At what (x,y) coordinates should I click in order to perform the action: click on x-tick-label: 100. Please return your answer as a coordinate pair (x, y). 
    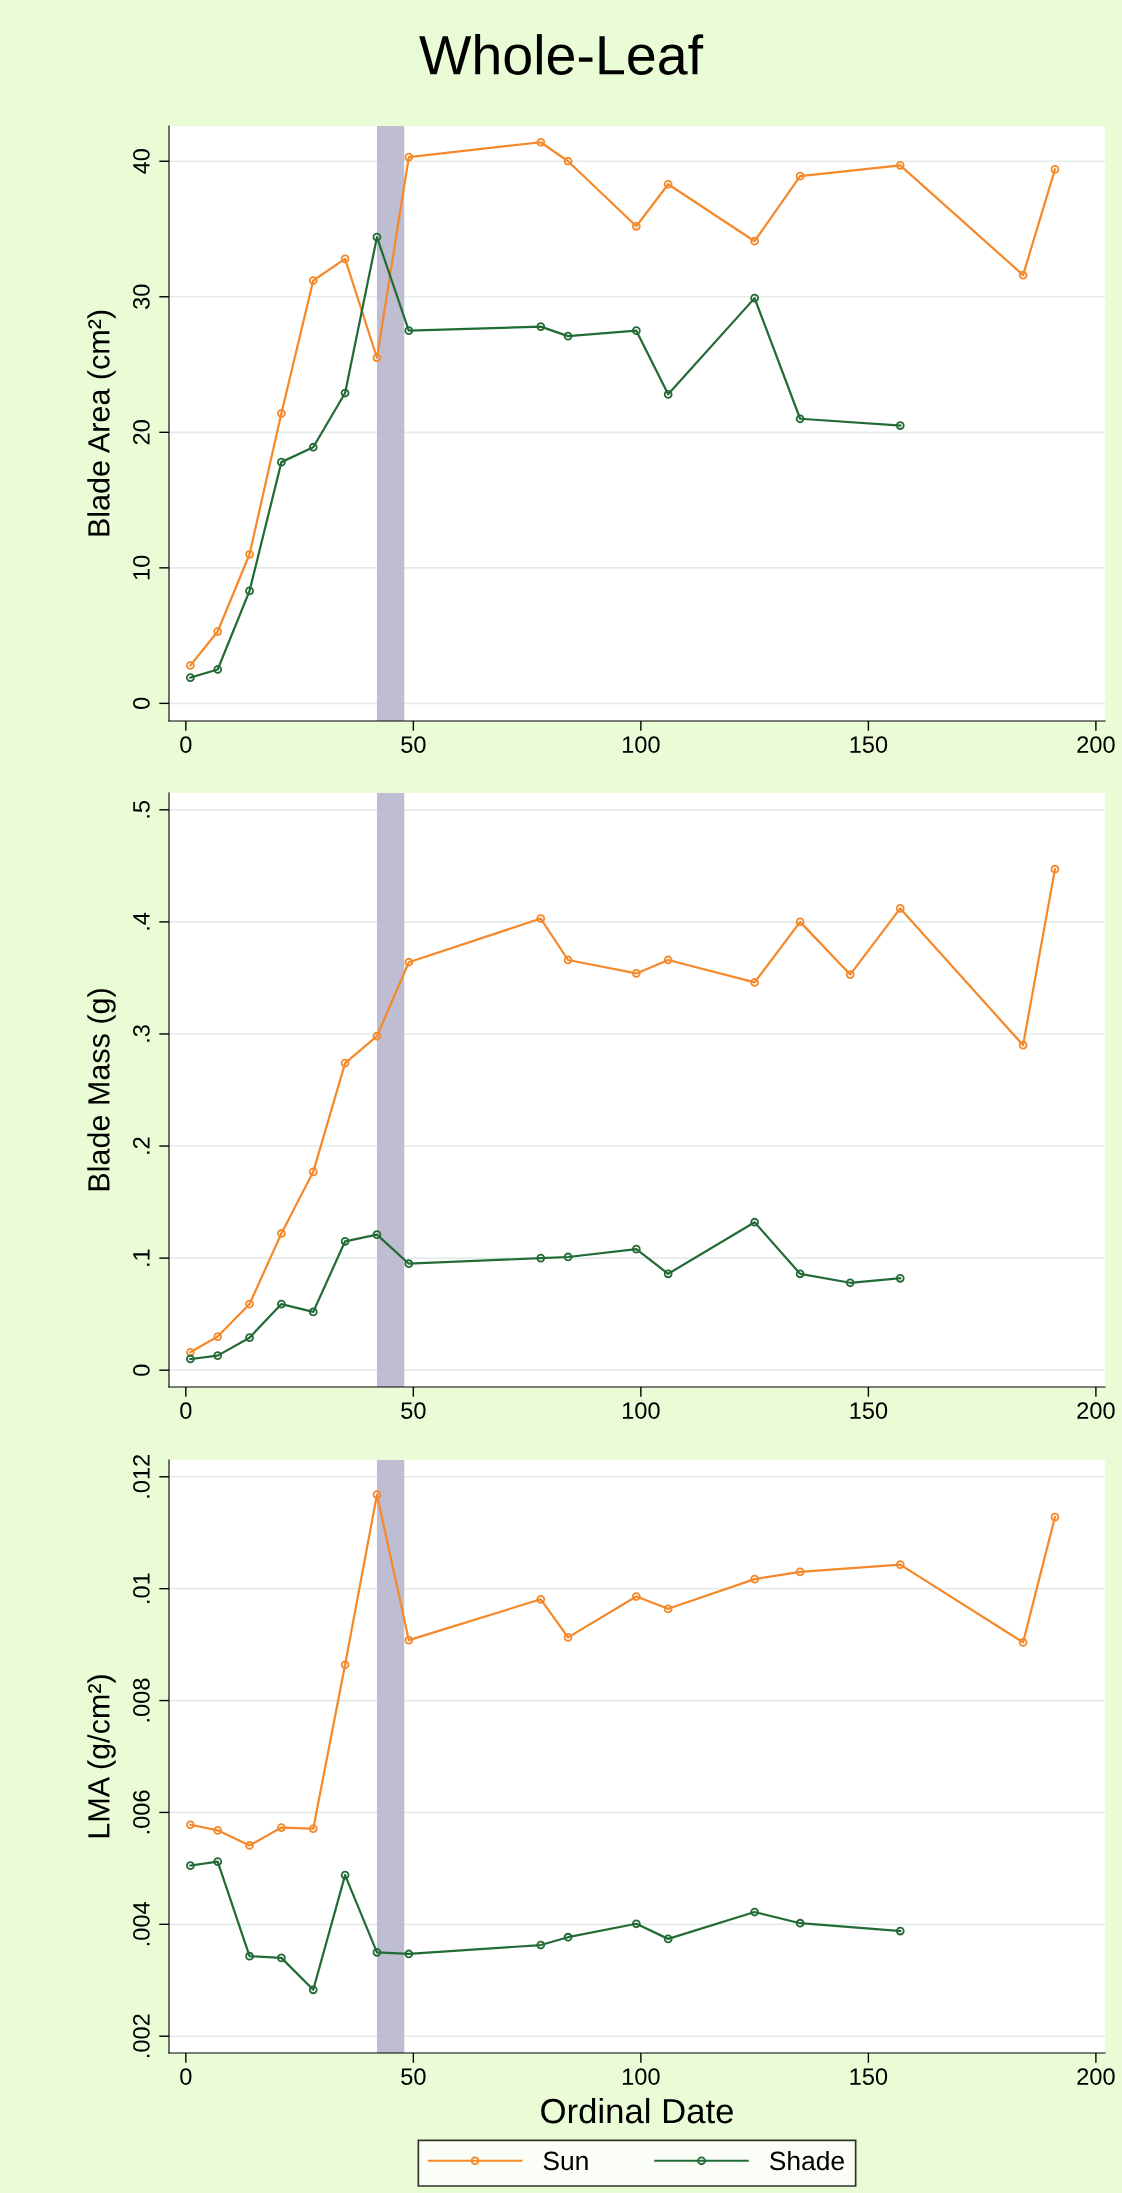
    Looking at the image, I should click on (641, 1410).